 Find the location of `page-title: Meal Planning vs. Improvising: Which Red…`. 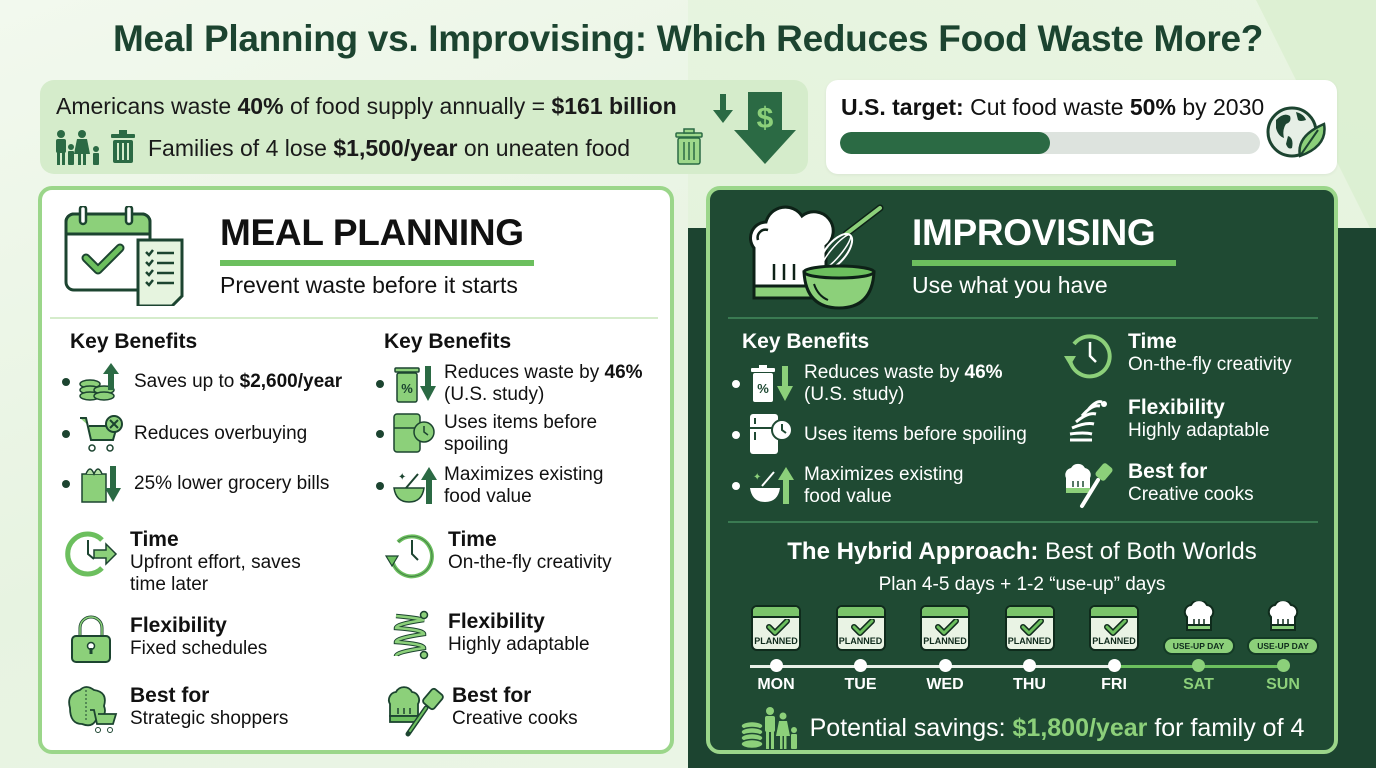

page-title: Meal Planning vs. Improvising: Which Red… is located at coordinates (688, 38).